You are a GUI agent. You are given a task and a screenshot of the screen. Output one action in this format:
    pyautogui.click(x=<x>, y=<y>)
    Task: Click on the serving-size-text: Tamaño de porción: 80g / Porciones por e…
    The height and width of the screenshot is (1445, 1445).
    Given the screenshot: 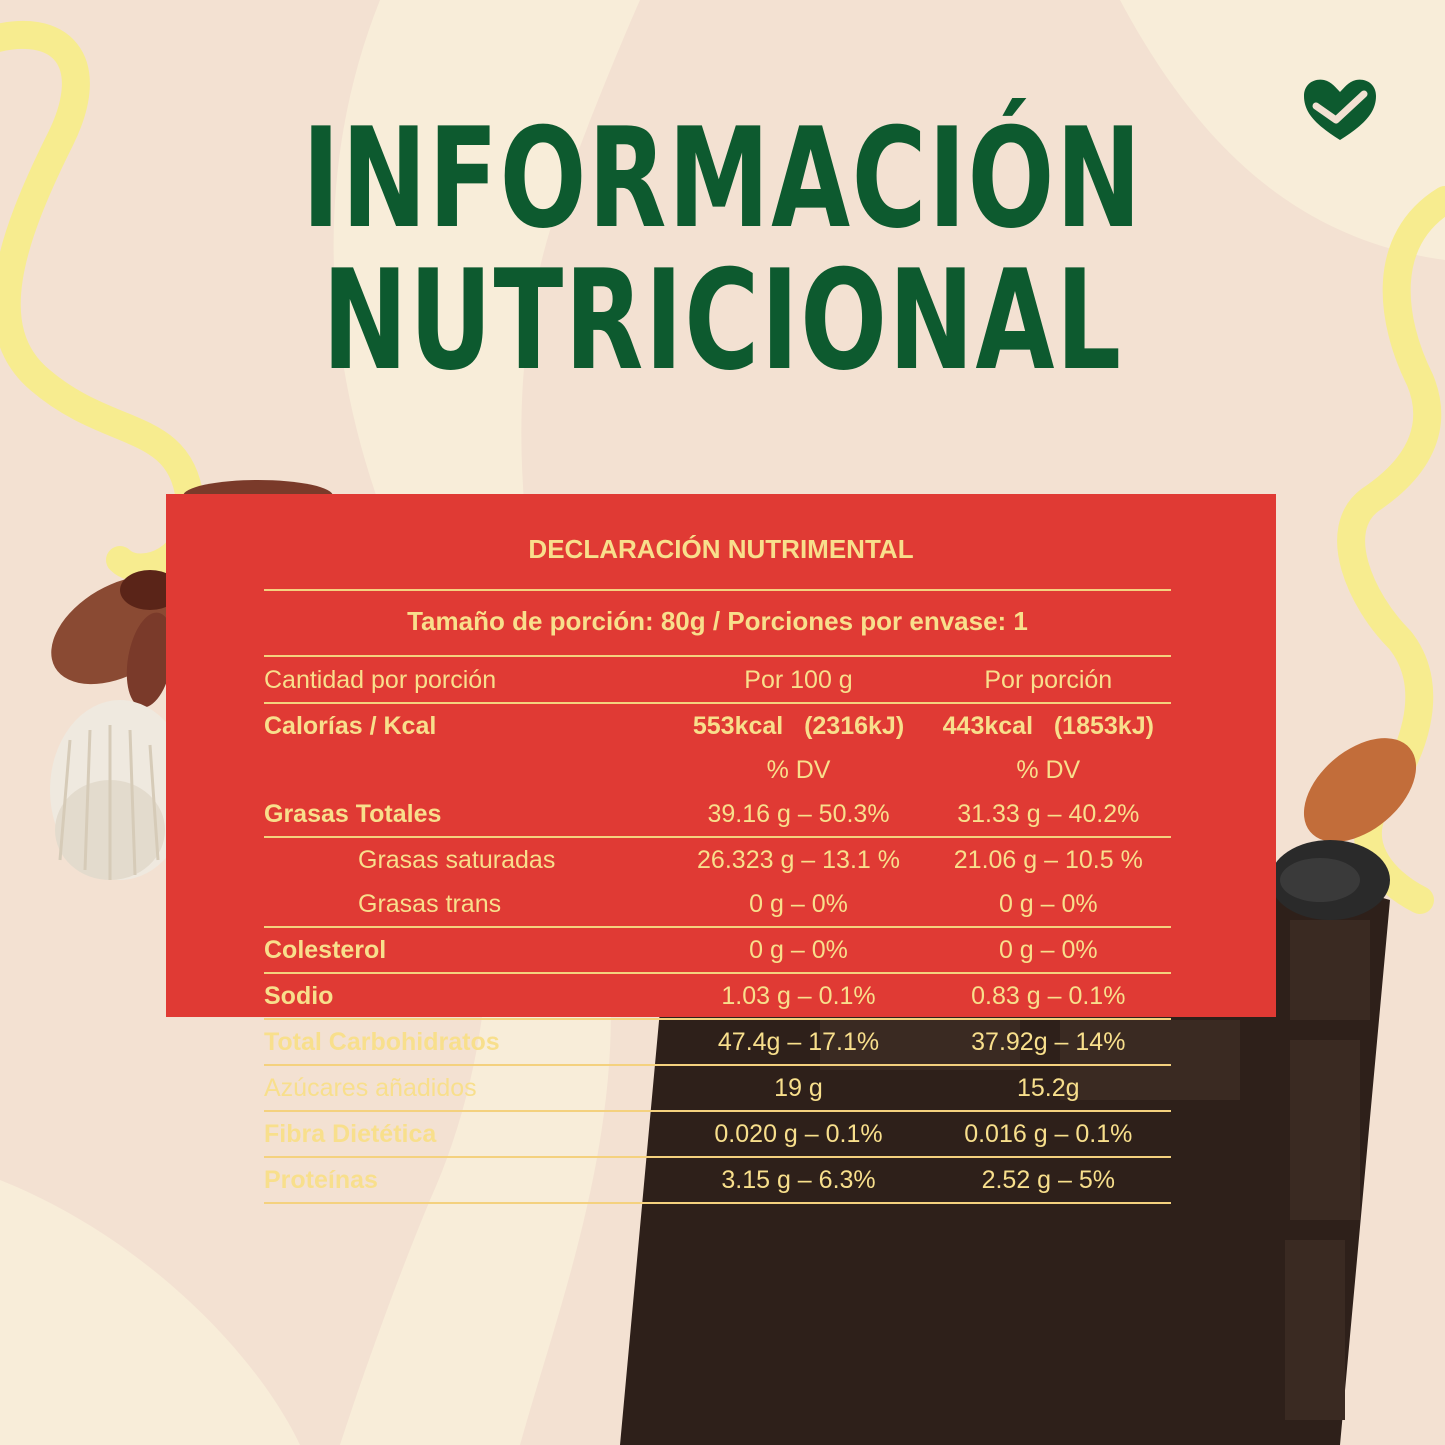 What is the action you would take?
    pyautogui.click(x=717, y=621)
    